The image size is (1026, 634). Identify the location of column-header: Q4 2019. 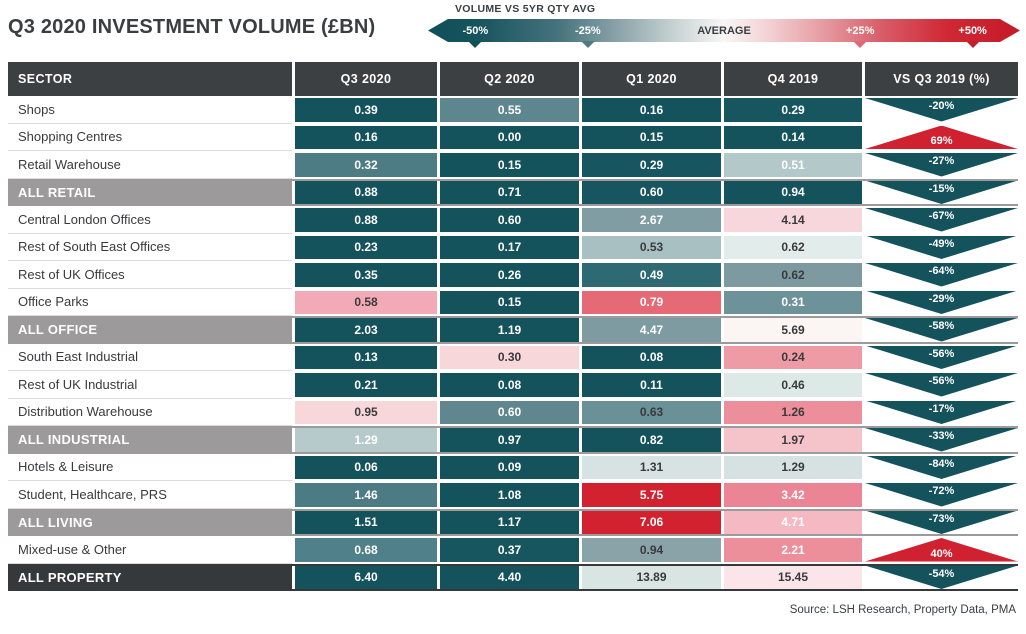
(791, 79).